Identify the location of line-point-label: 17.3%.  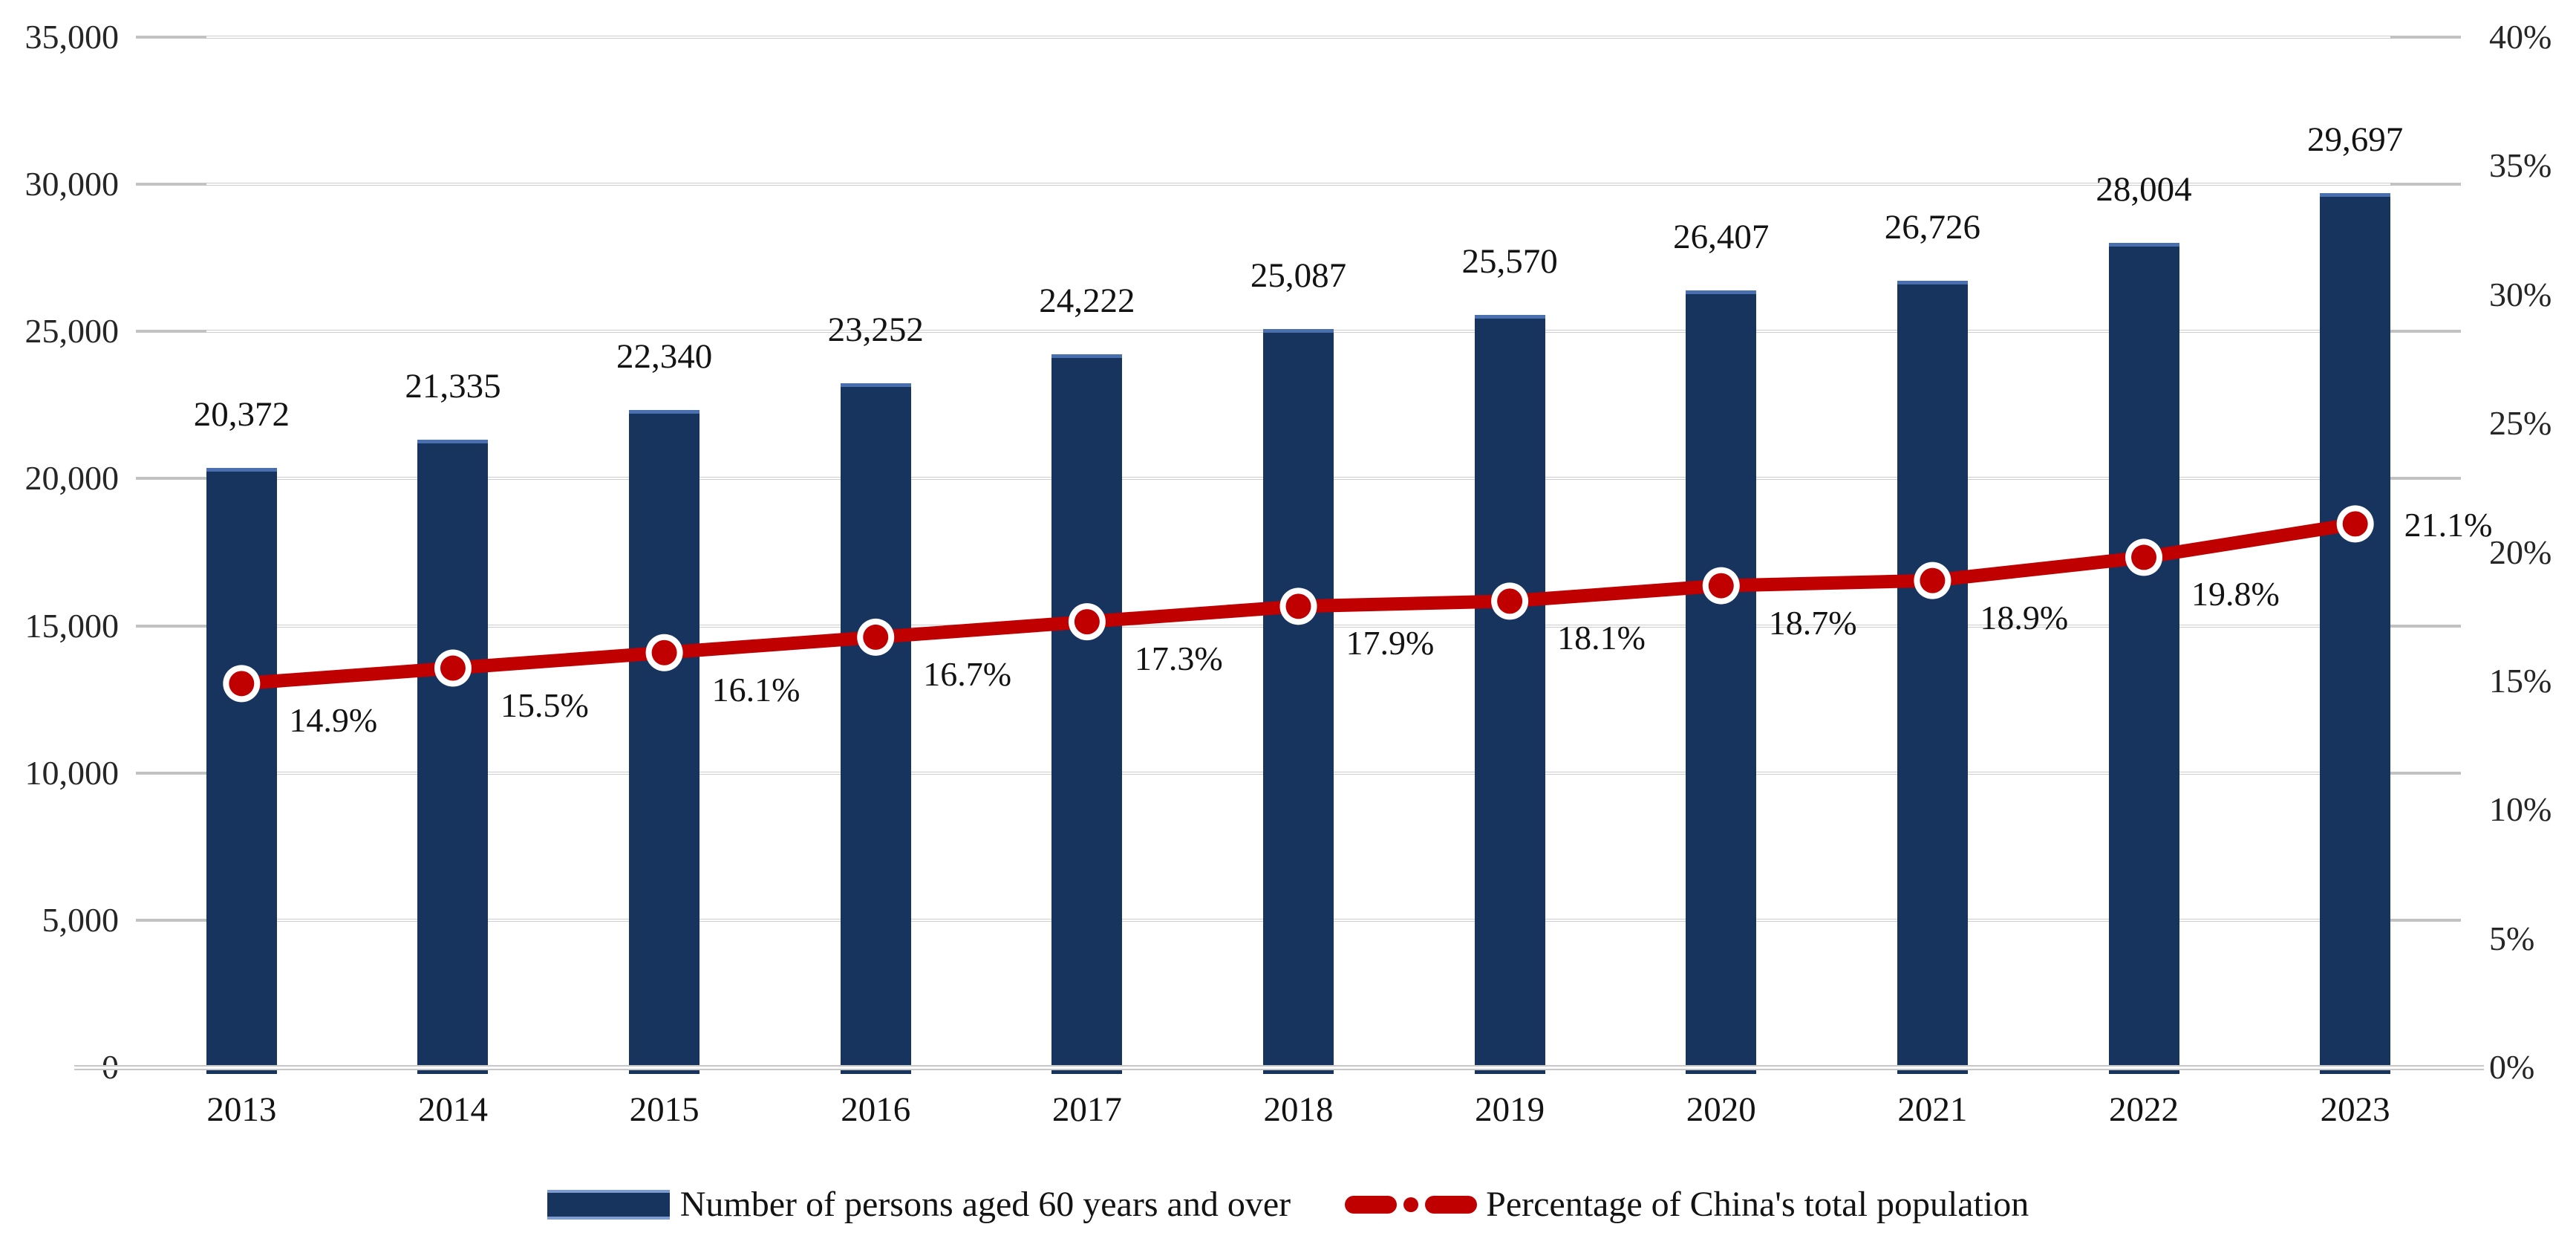
(1178, 658).